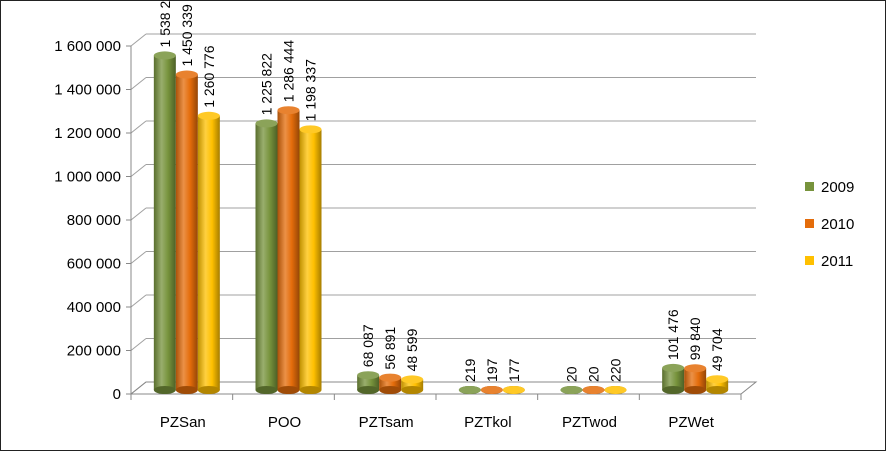  What do you see at coordinates (87, 90) in the screenshot?
I see `y-tick-label: 1 400 000` at bounding box center [87, 90].